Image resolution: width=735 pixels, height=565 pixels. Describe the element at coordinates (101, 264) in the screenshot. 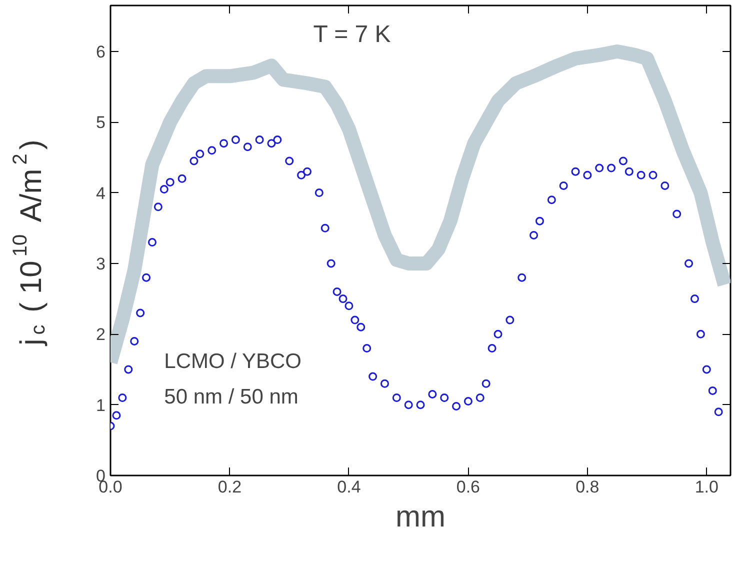

I see `y-tick-label: 3` at that location.